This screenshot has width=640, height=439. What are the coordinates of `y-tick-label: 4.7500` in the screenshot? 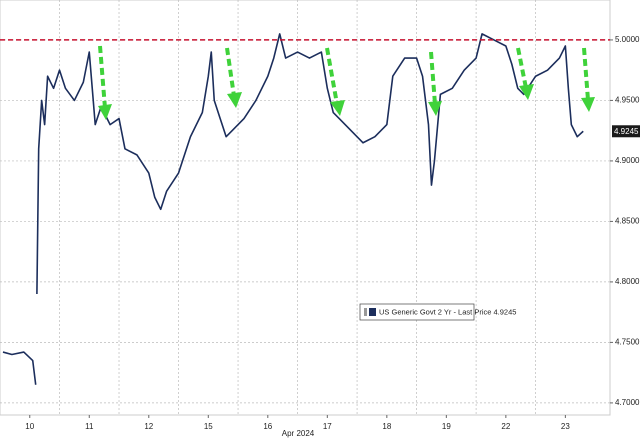 It's located at (627, 342).